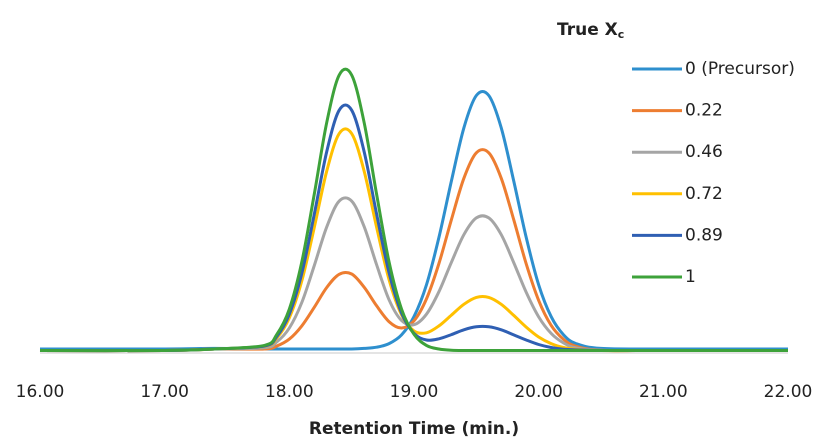 The image size is (814, 441). What do you see at coordinates (414, 392) in the screenshot?
I see `x-tick-label: 19.00` at bounding box center [414, 392].